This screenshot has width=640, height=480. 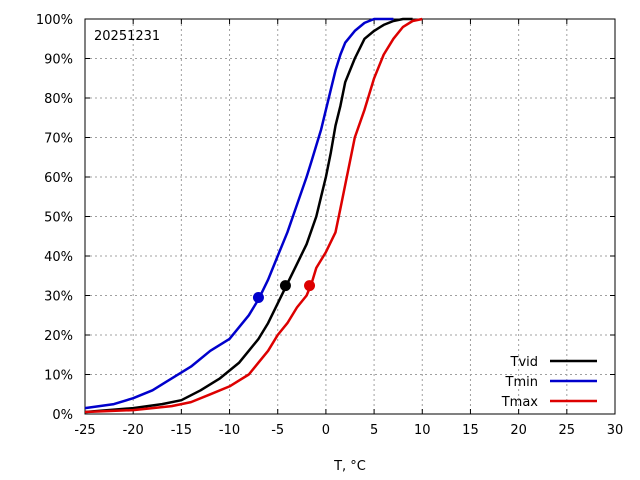 I want to click on series-marker-tvid, so click(x=285, y=286).